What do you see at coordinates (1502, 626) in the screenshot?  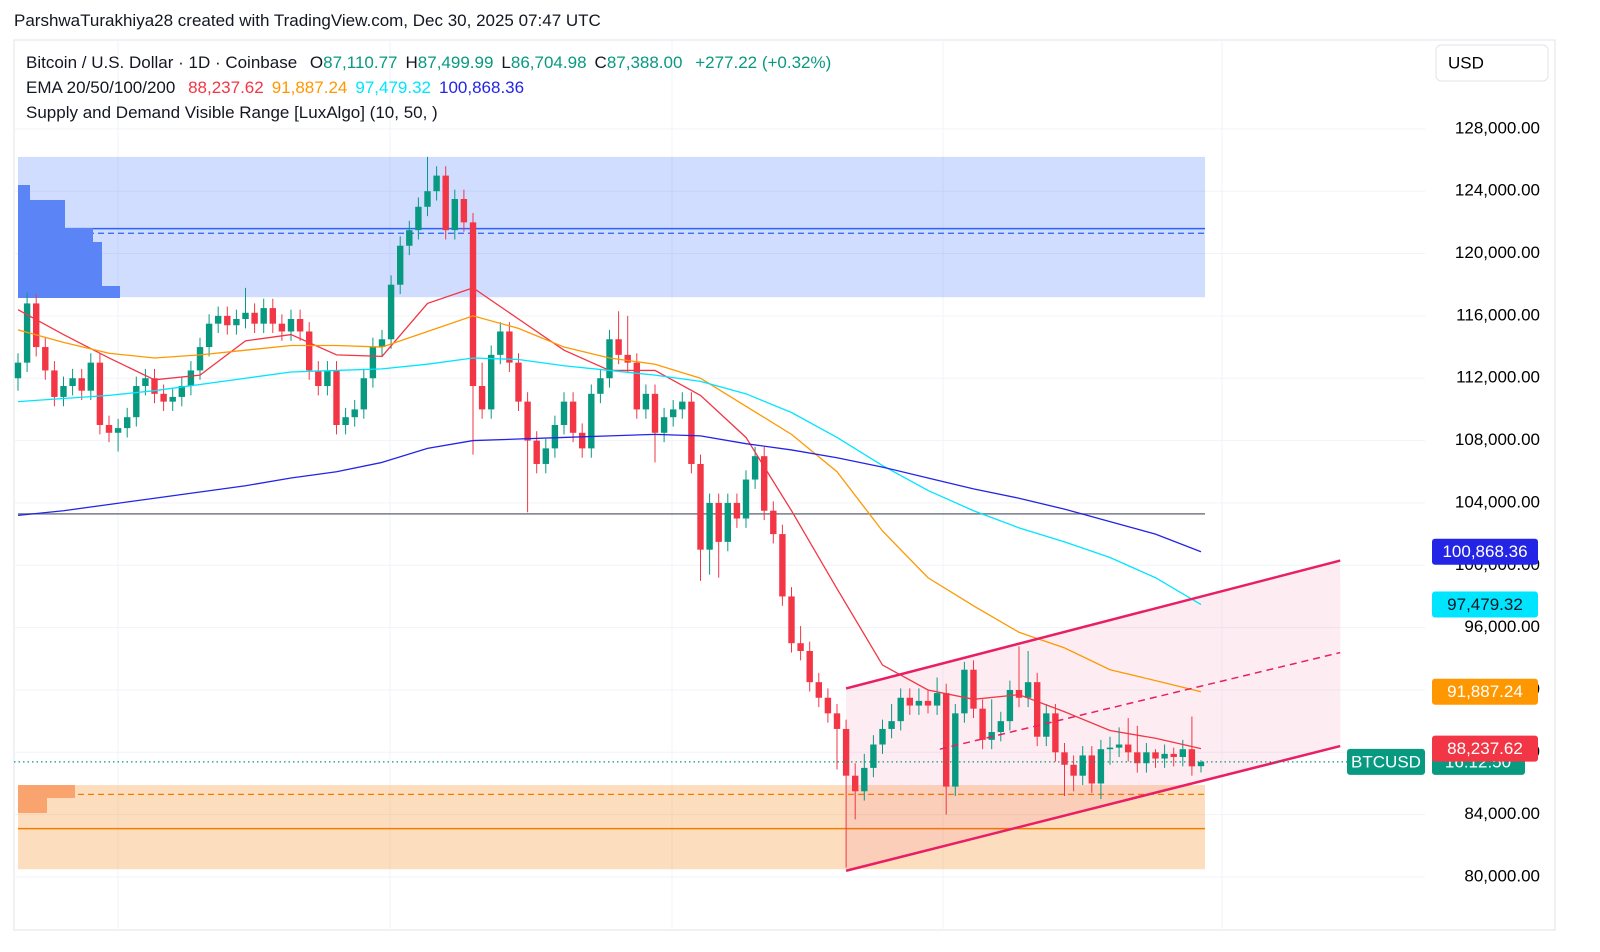 I see `y-tick-label: 96,000.00` at bounding box center [1502, 626].